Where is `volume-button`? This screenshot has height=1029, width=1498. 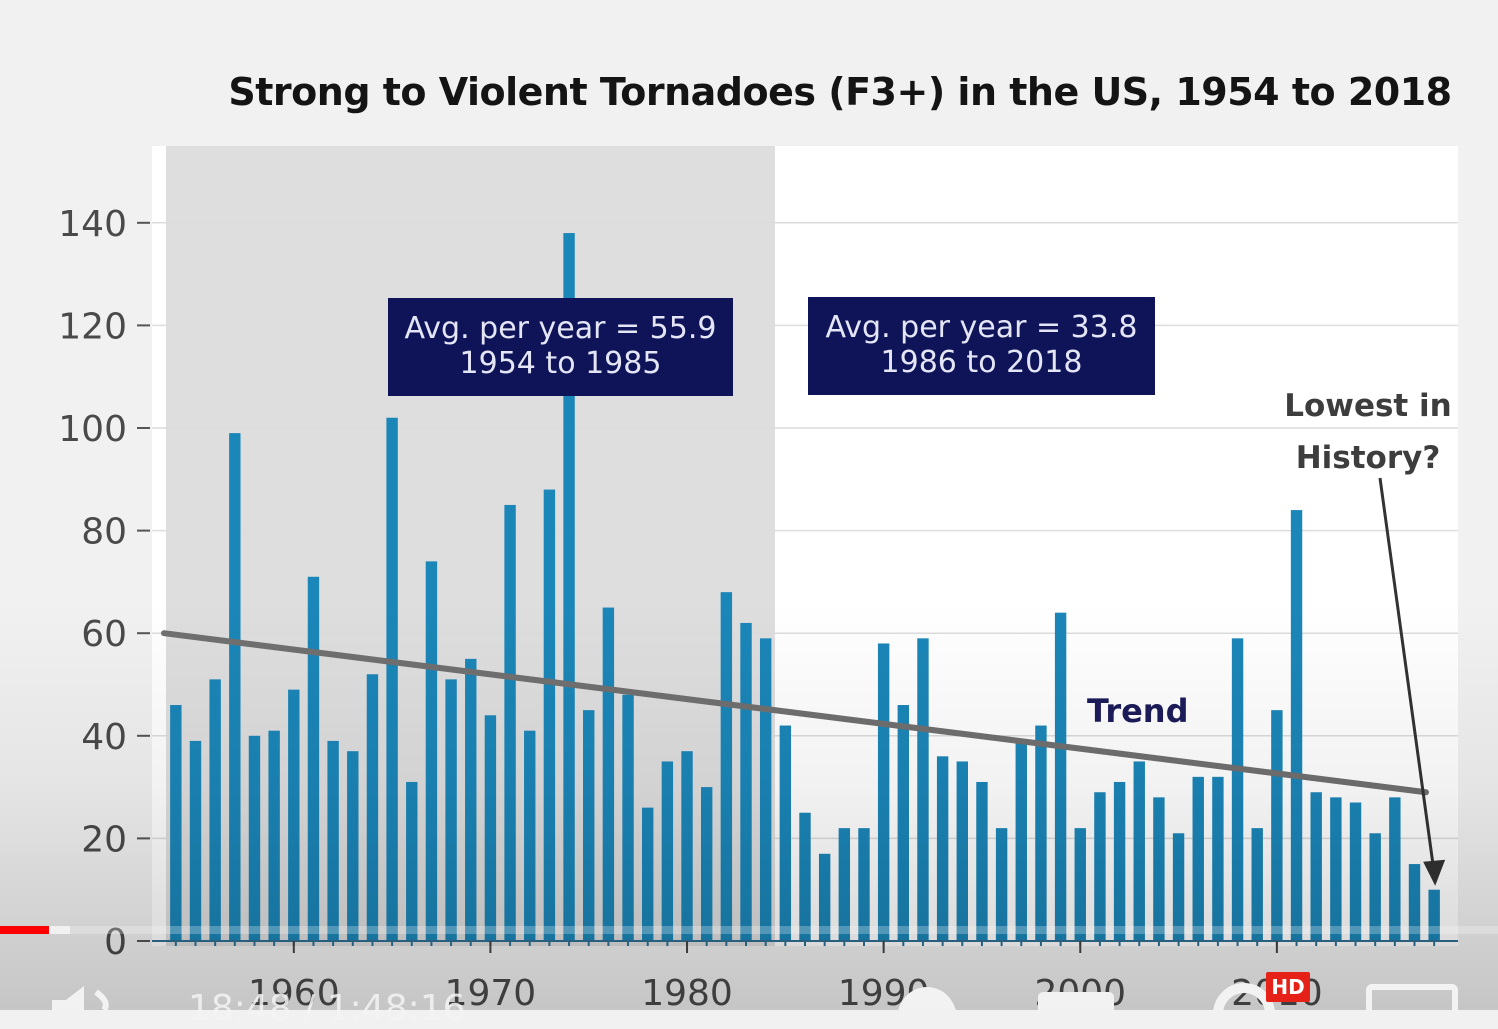 volume-button is located at coordinates (84, 996).